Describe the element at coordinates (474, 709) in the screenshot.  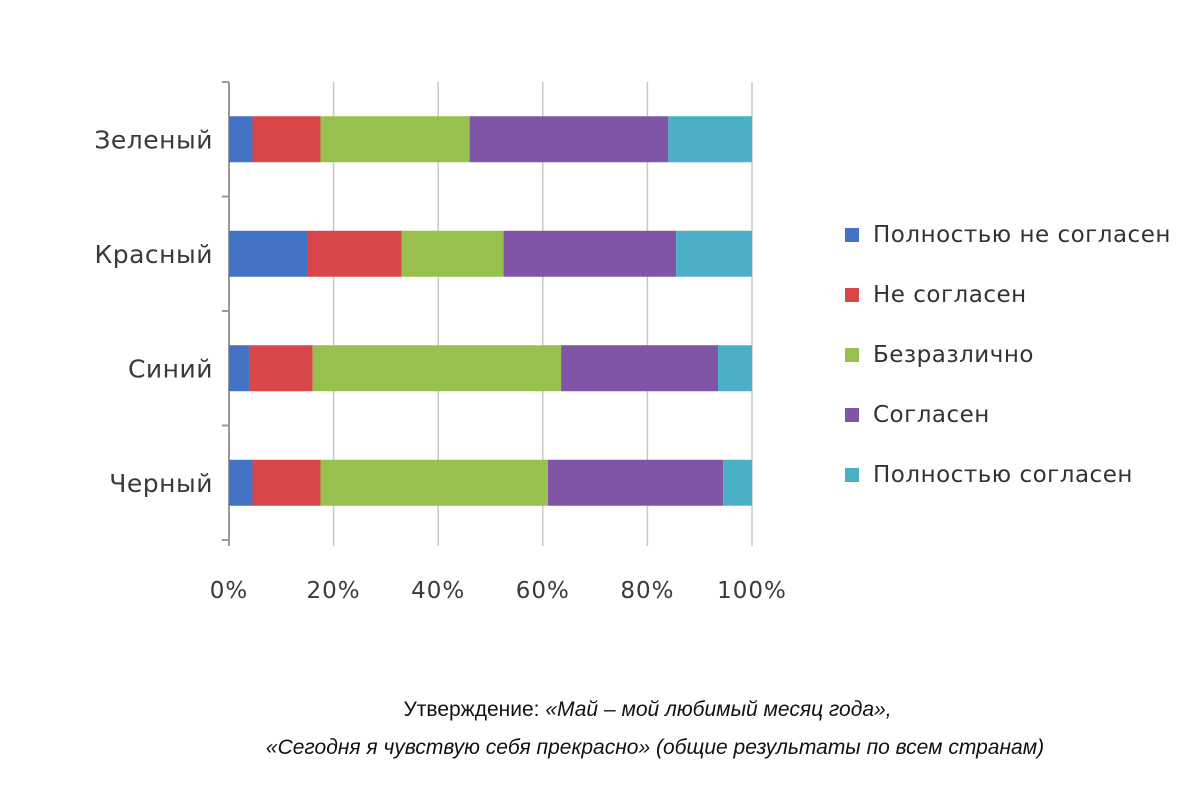
I see `caption-prefix: Утверждение:` at that location.